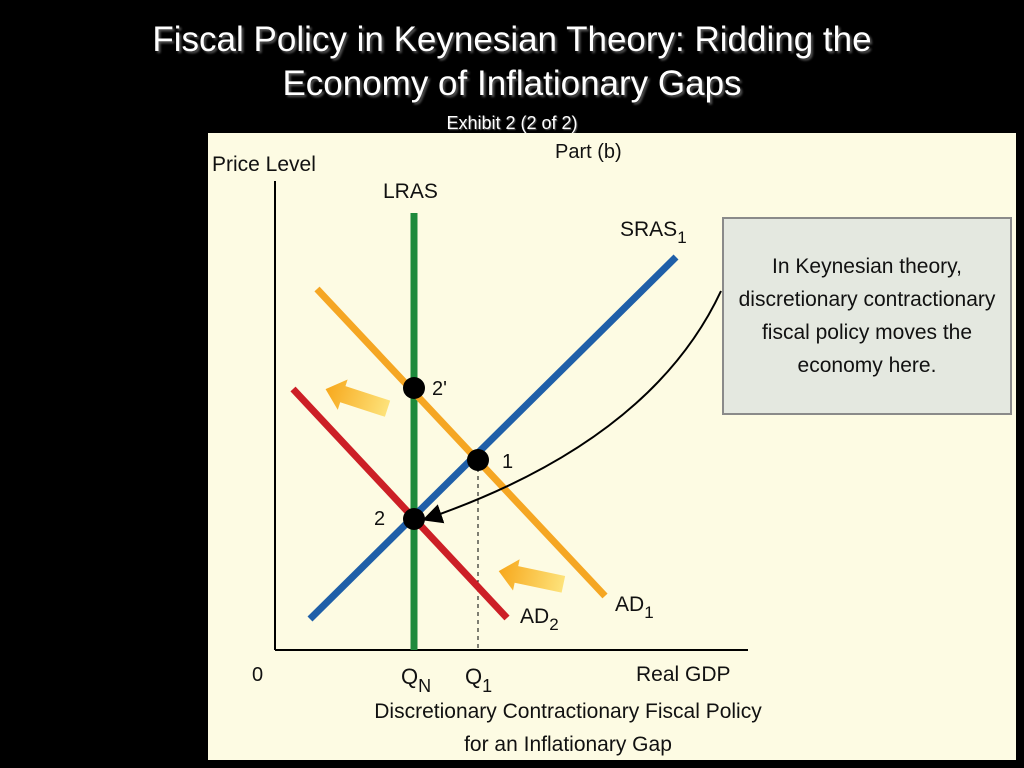 This screenshot has width=1024, height=768. Describe the element at coordinates (572, 407) in the screenshot. I see `callout-pointer-arrow` at that location.